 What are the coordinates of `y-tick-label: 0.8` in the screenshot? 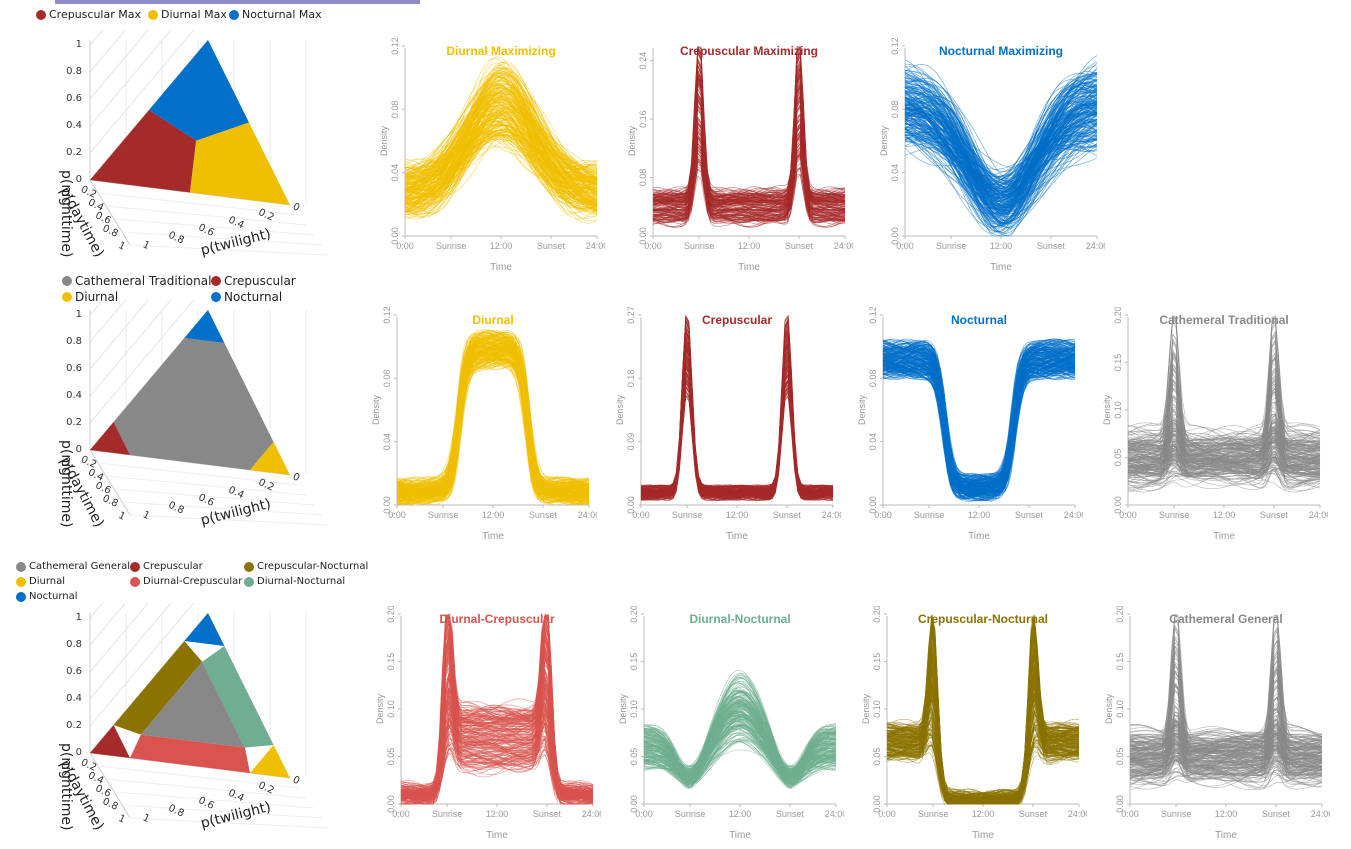 It's located at (110, 231).